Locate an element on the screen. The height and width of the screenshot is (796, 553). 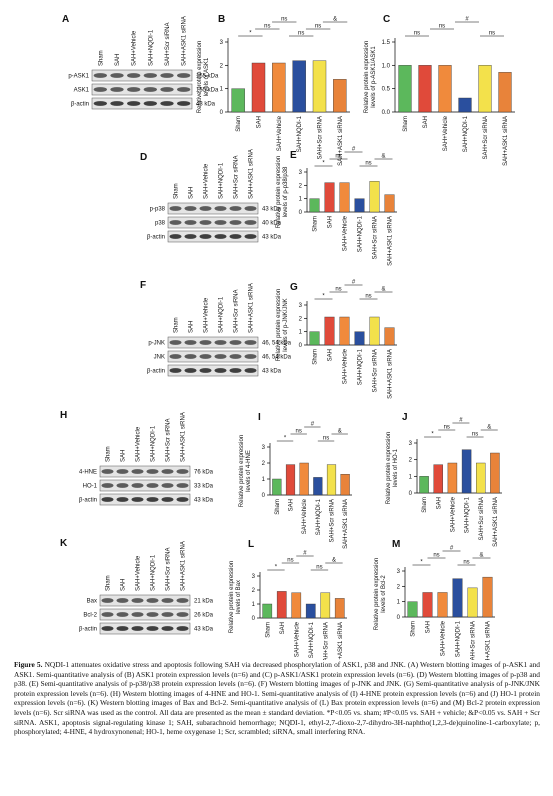
lane-label: SAH+Vehicle is located at coordinates (207, 315).